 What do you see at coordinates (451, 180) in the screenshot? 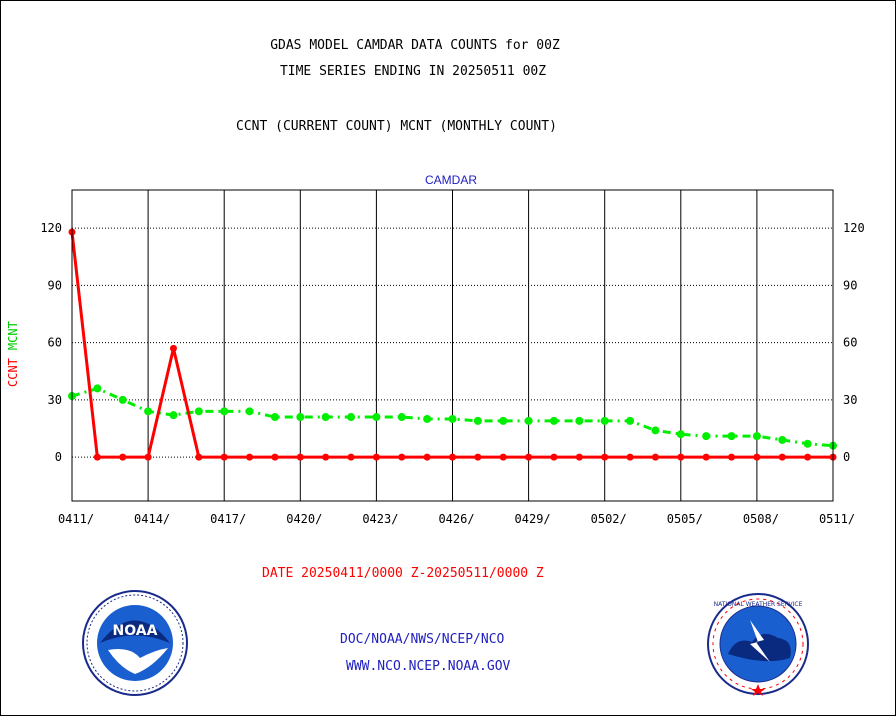
I see `plot-title: CAMDAR` at bounding box center [451, 180].